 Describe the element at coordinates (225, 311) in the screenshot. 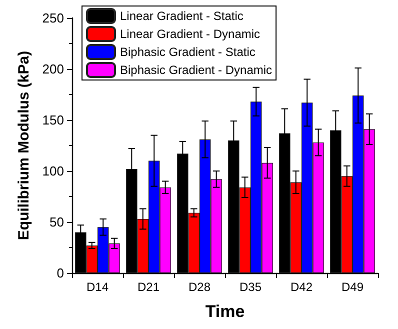

I see `x-axis-title: Time` at that location.